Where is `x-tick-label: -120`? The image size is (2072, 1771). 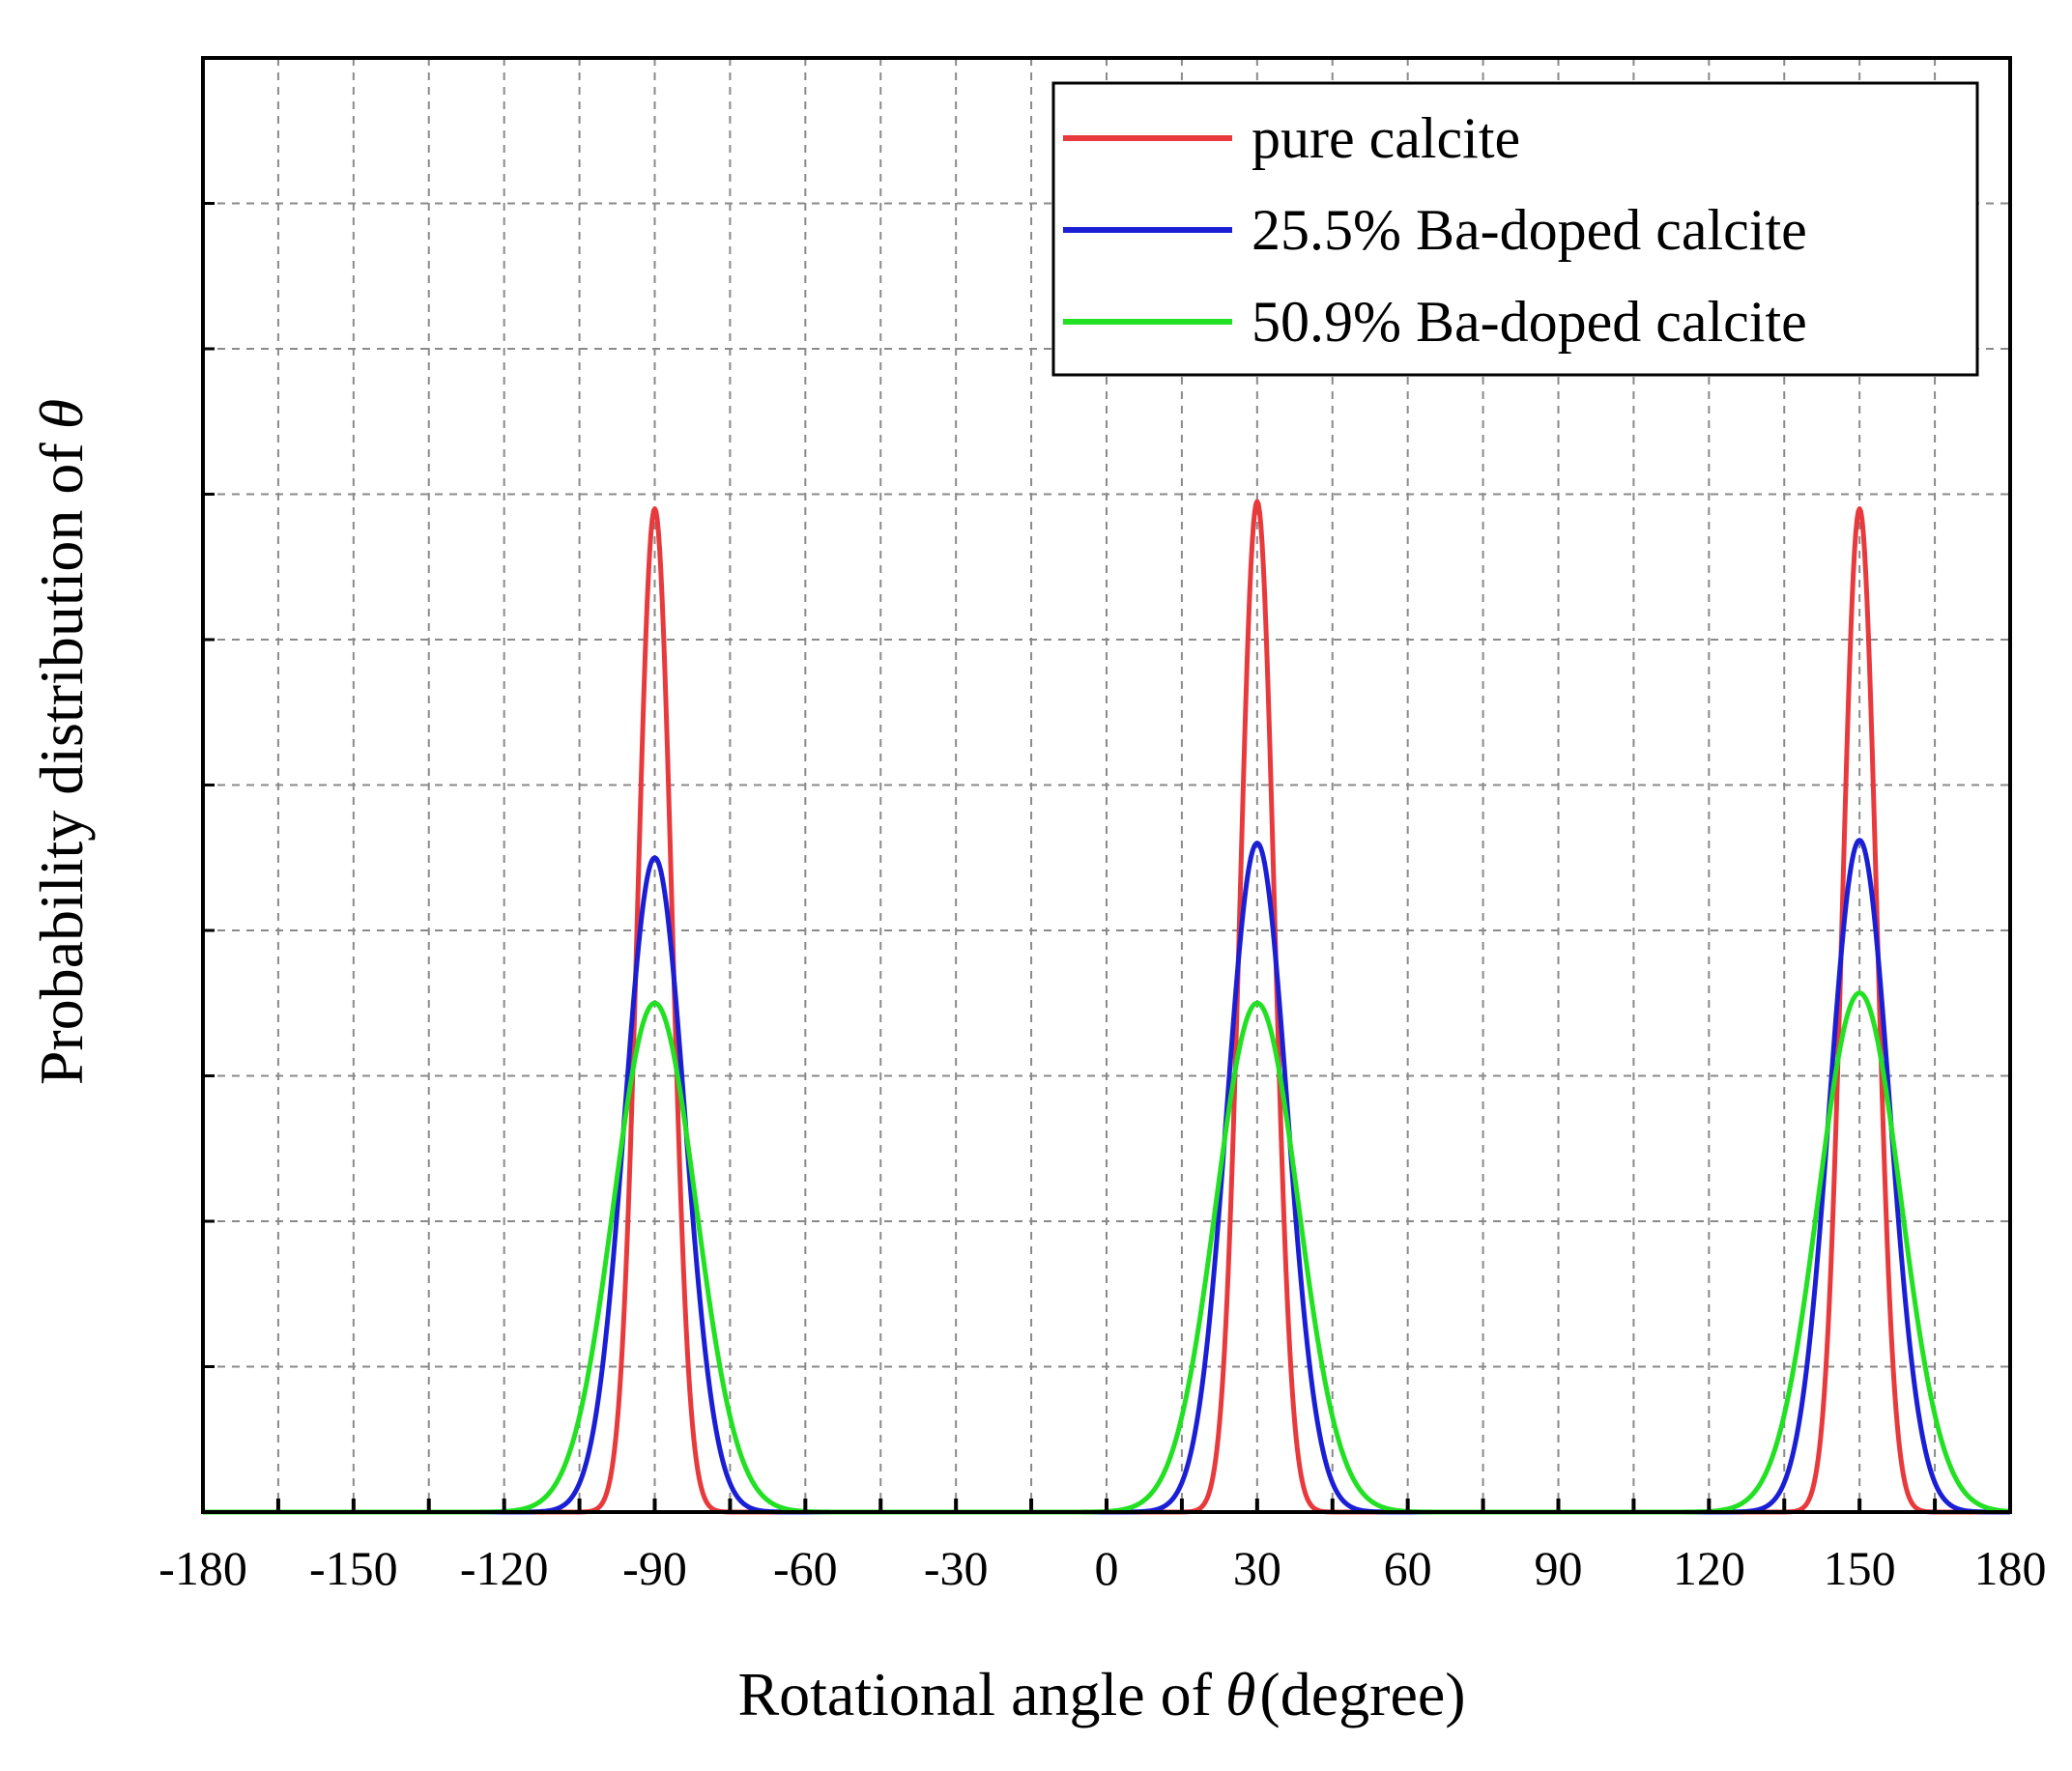 x-tick-label: -120 is located at coordinates (504, 1568).